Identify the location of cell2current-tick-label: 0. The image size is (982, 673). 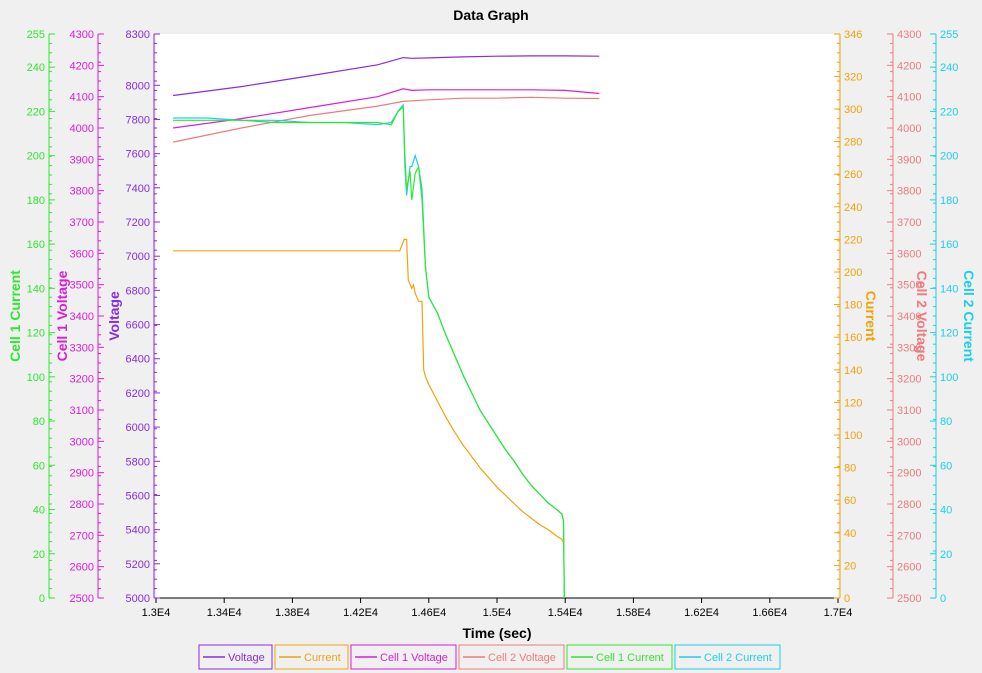
(943, 599).